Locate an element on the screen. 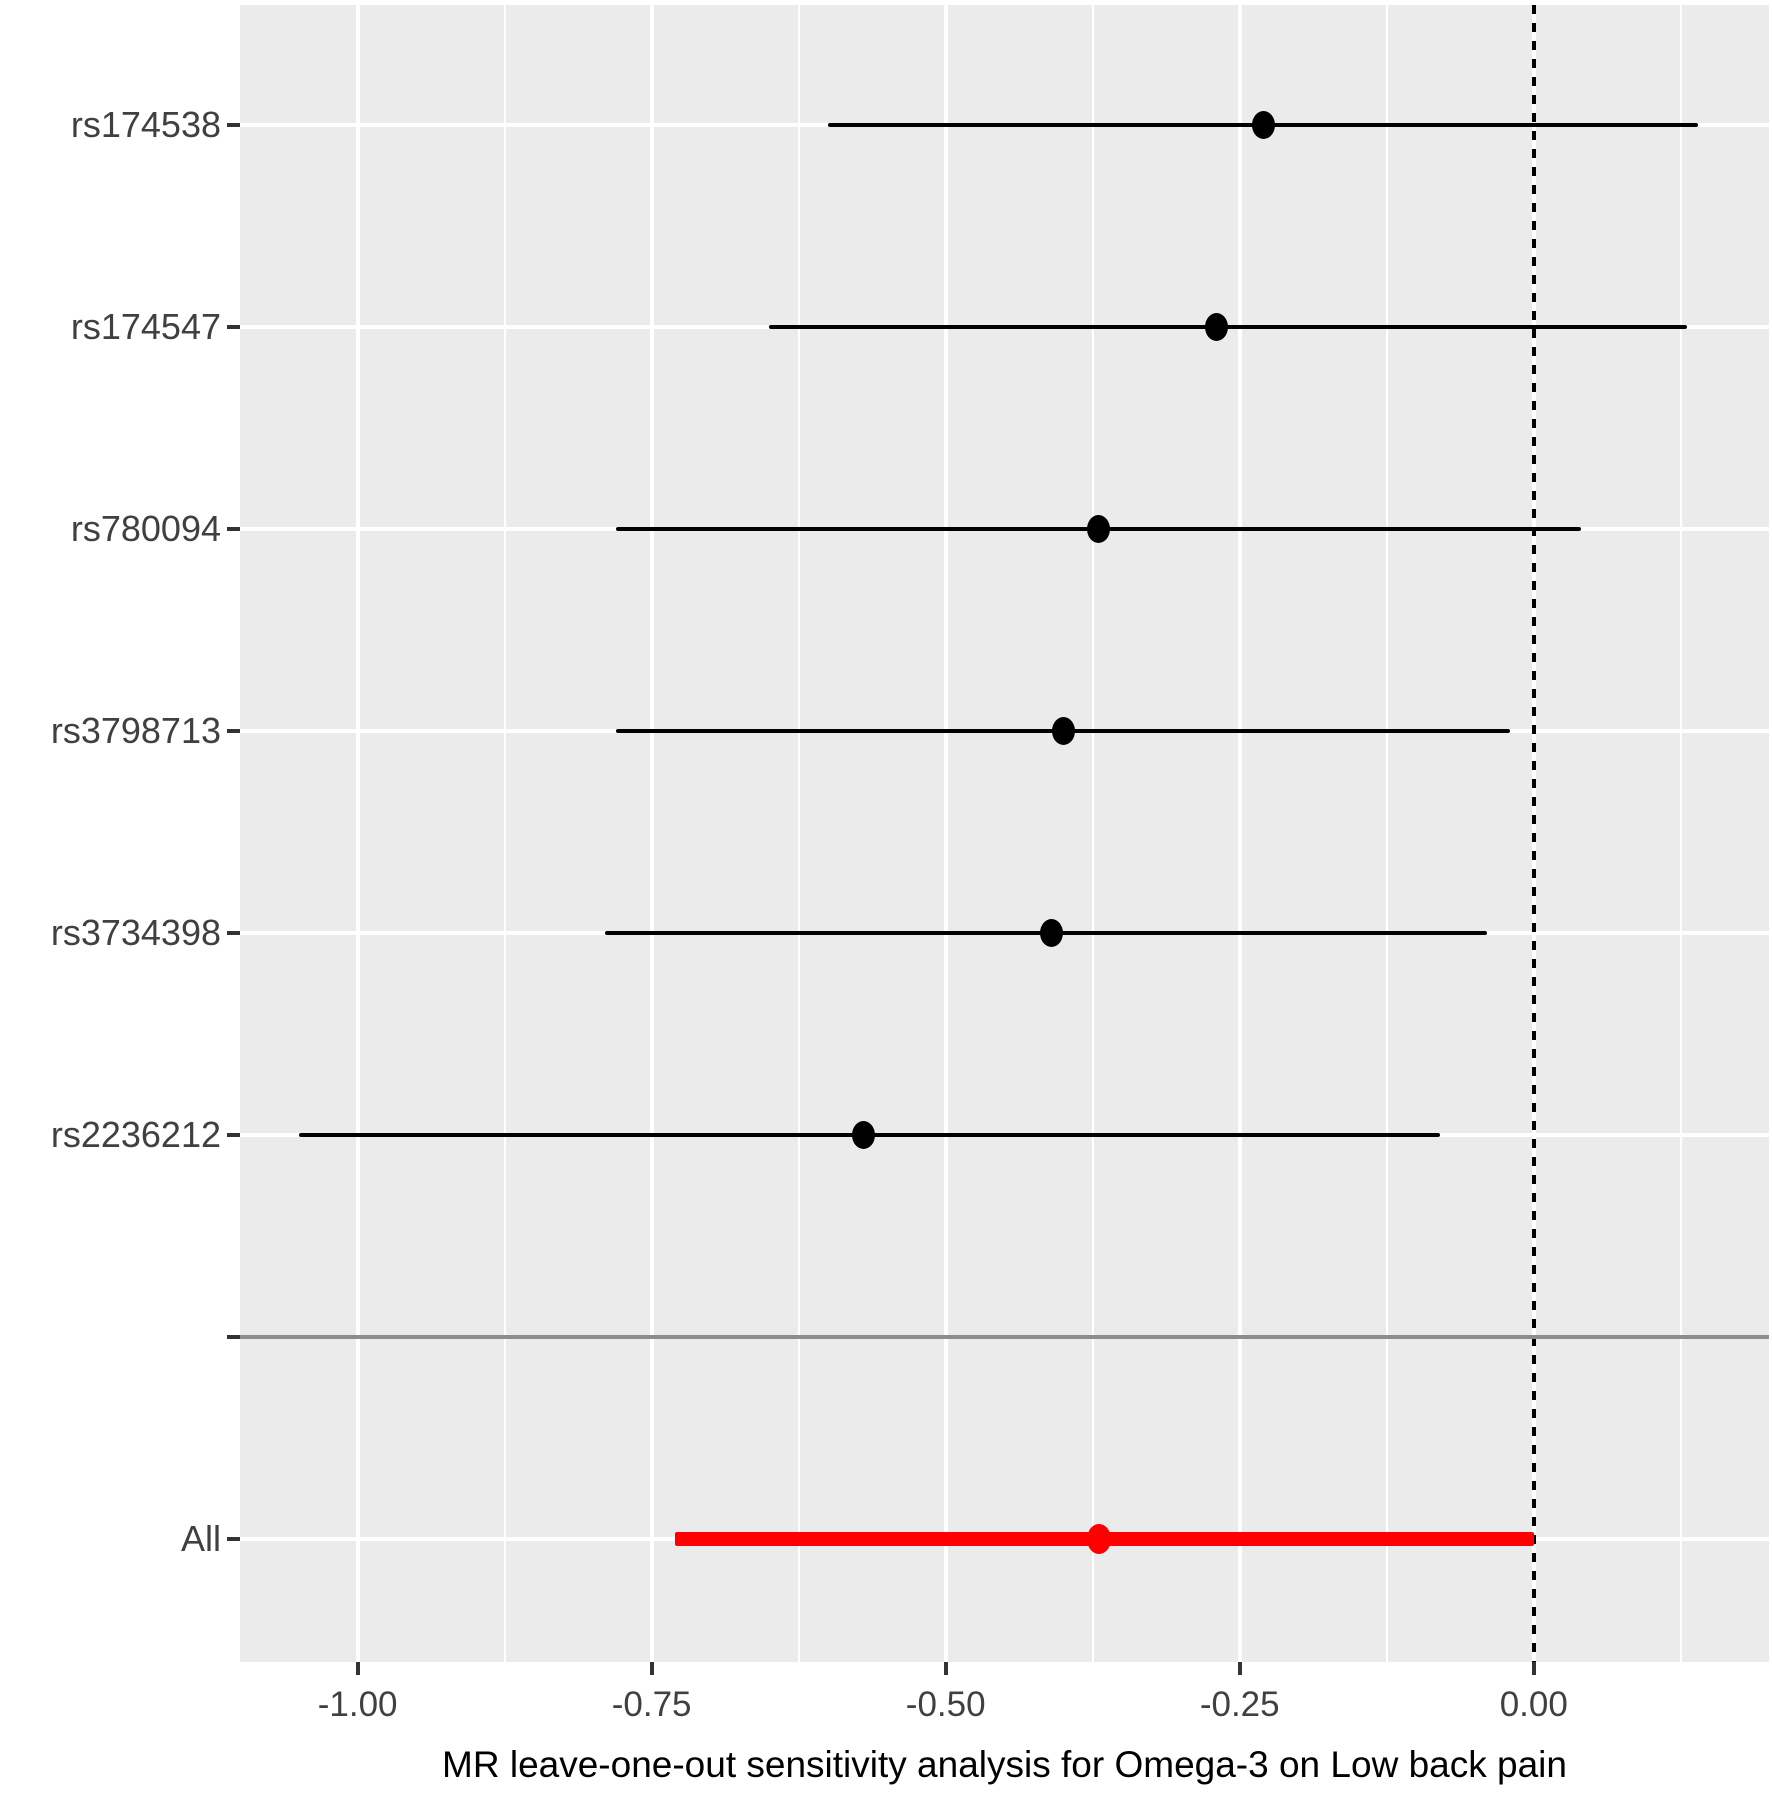  y-axis-label: rs174538 is located at coordinates (145, 124).